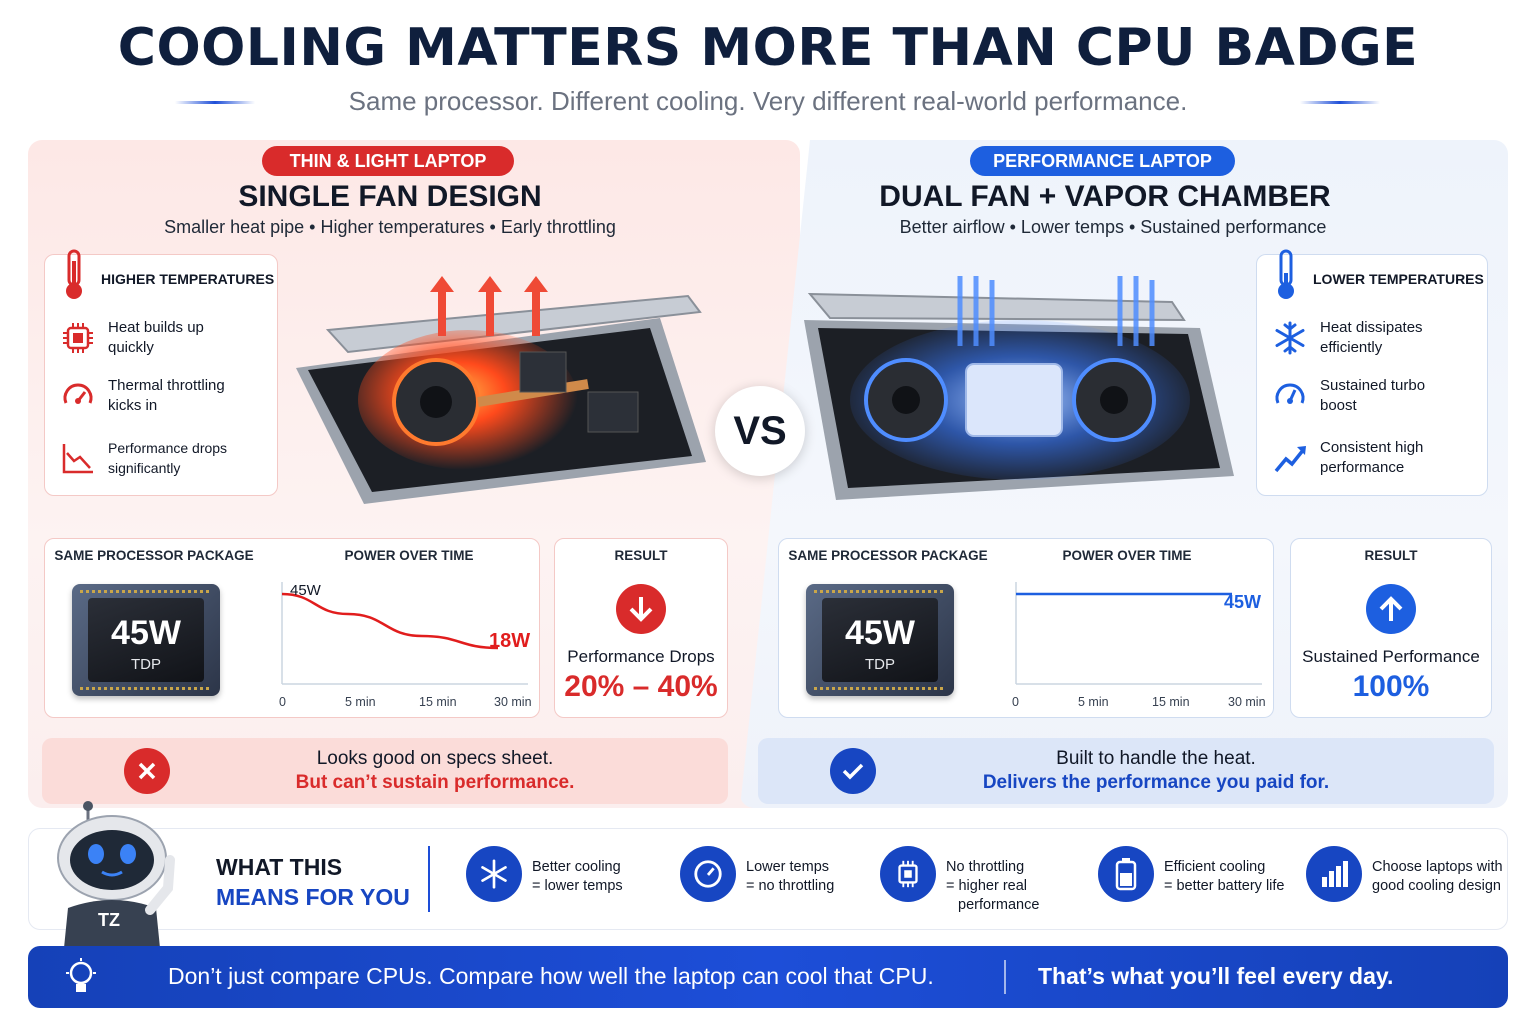 The image size is (1536, 1024). I want to click on right-heading: DUAL FAN + VAPOR CHAMBER, so click(1105, 196).